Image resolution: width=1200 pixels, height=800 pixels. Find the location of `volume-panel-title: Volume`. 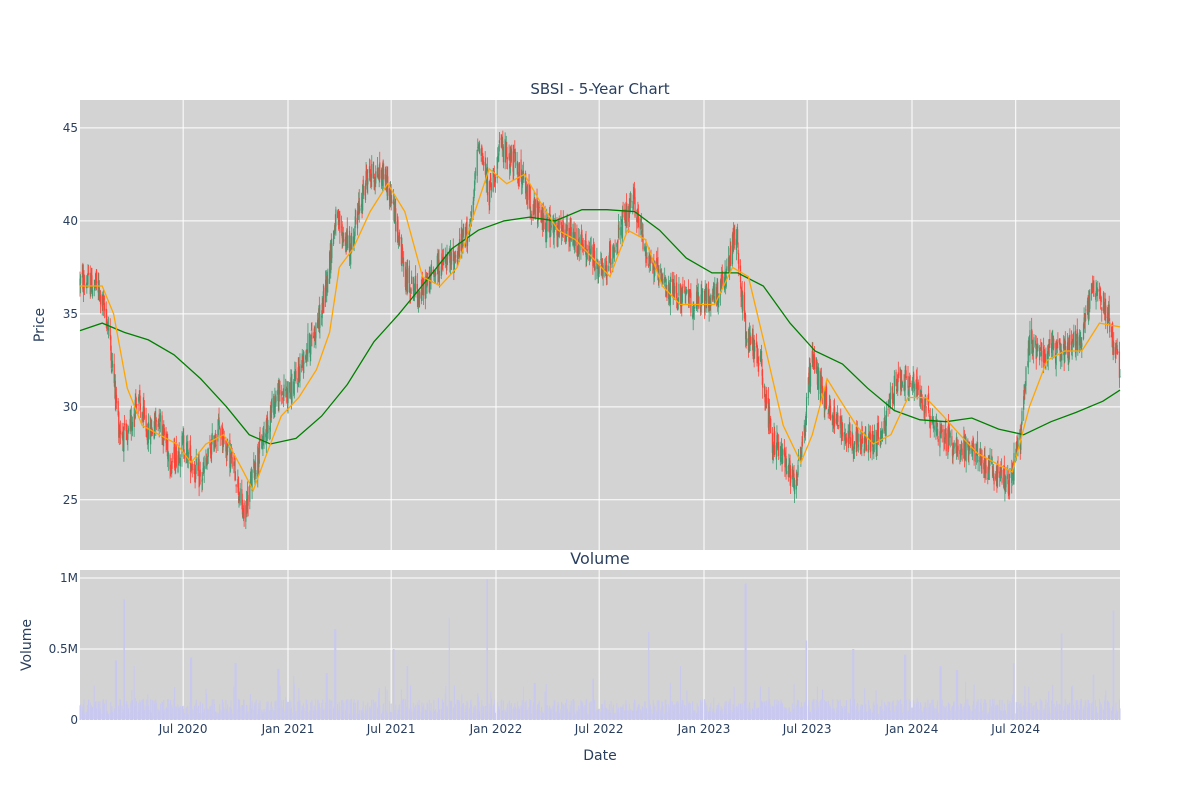

volume-panel-title: Volume is located at coordinates (600, 558).